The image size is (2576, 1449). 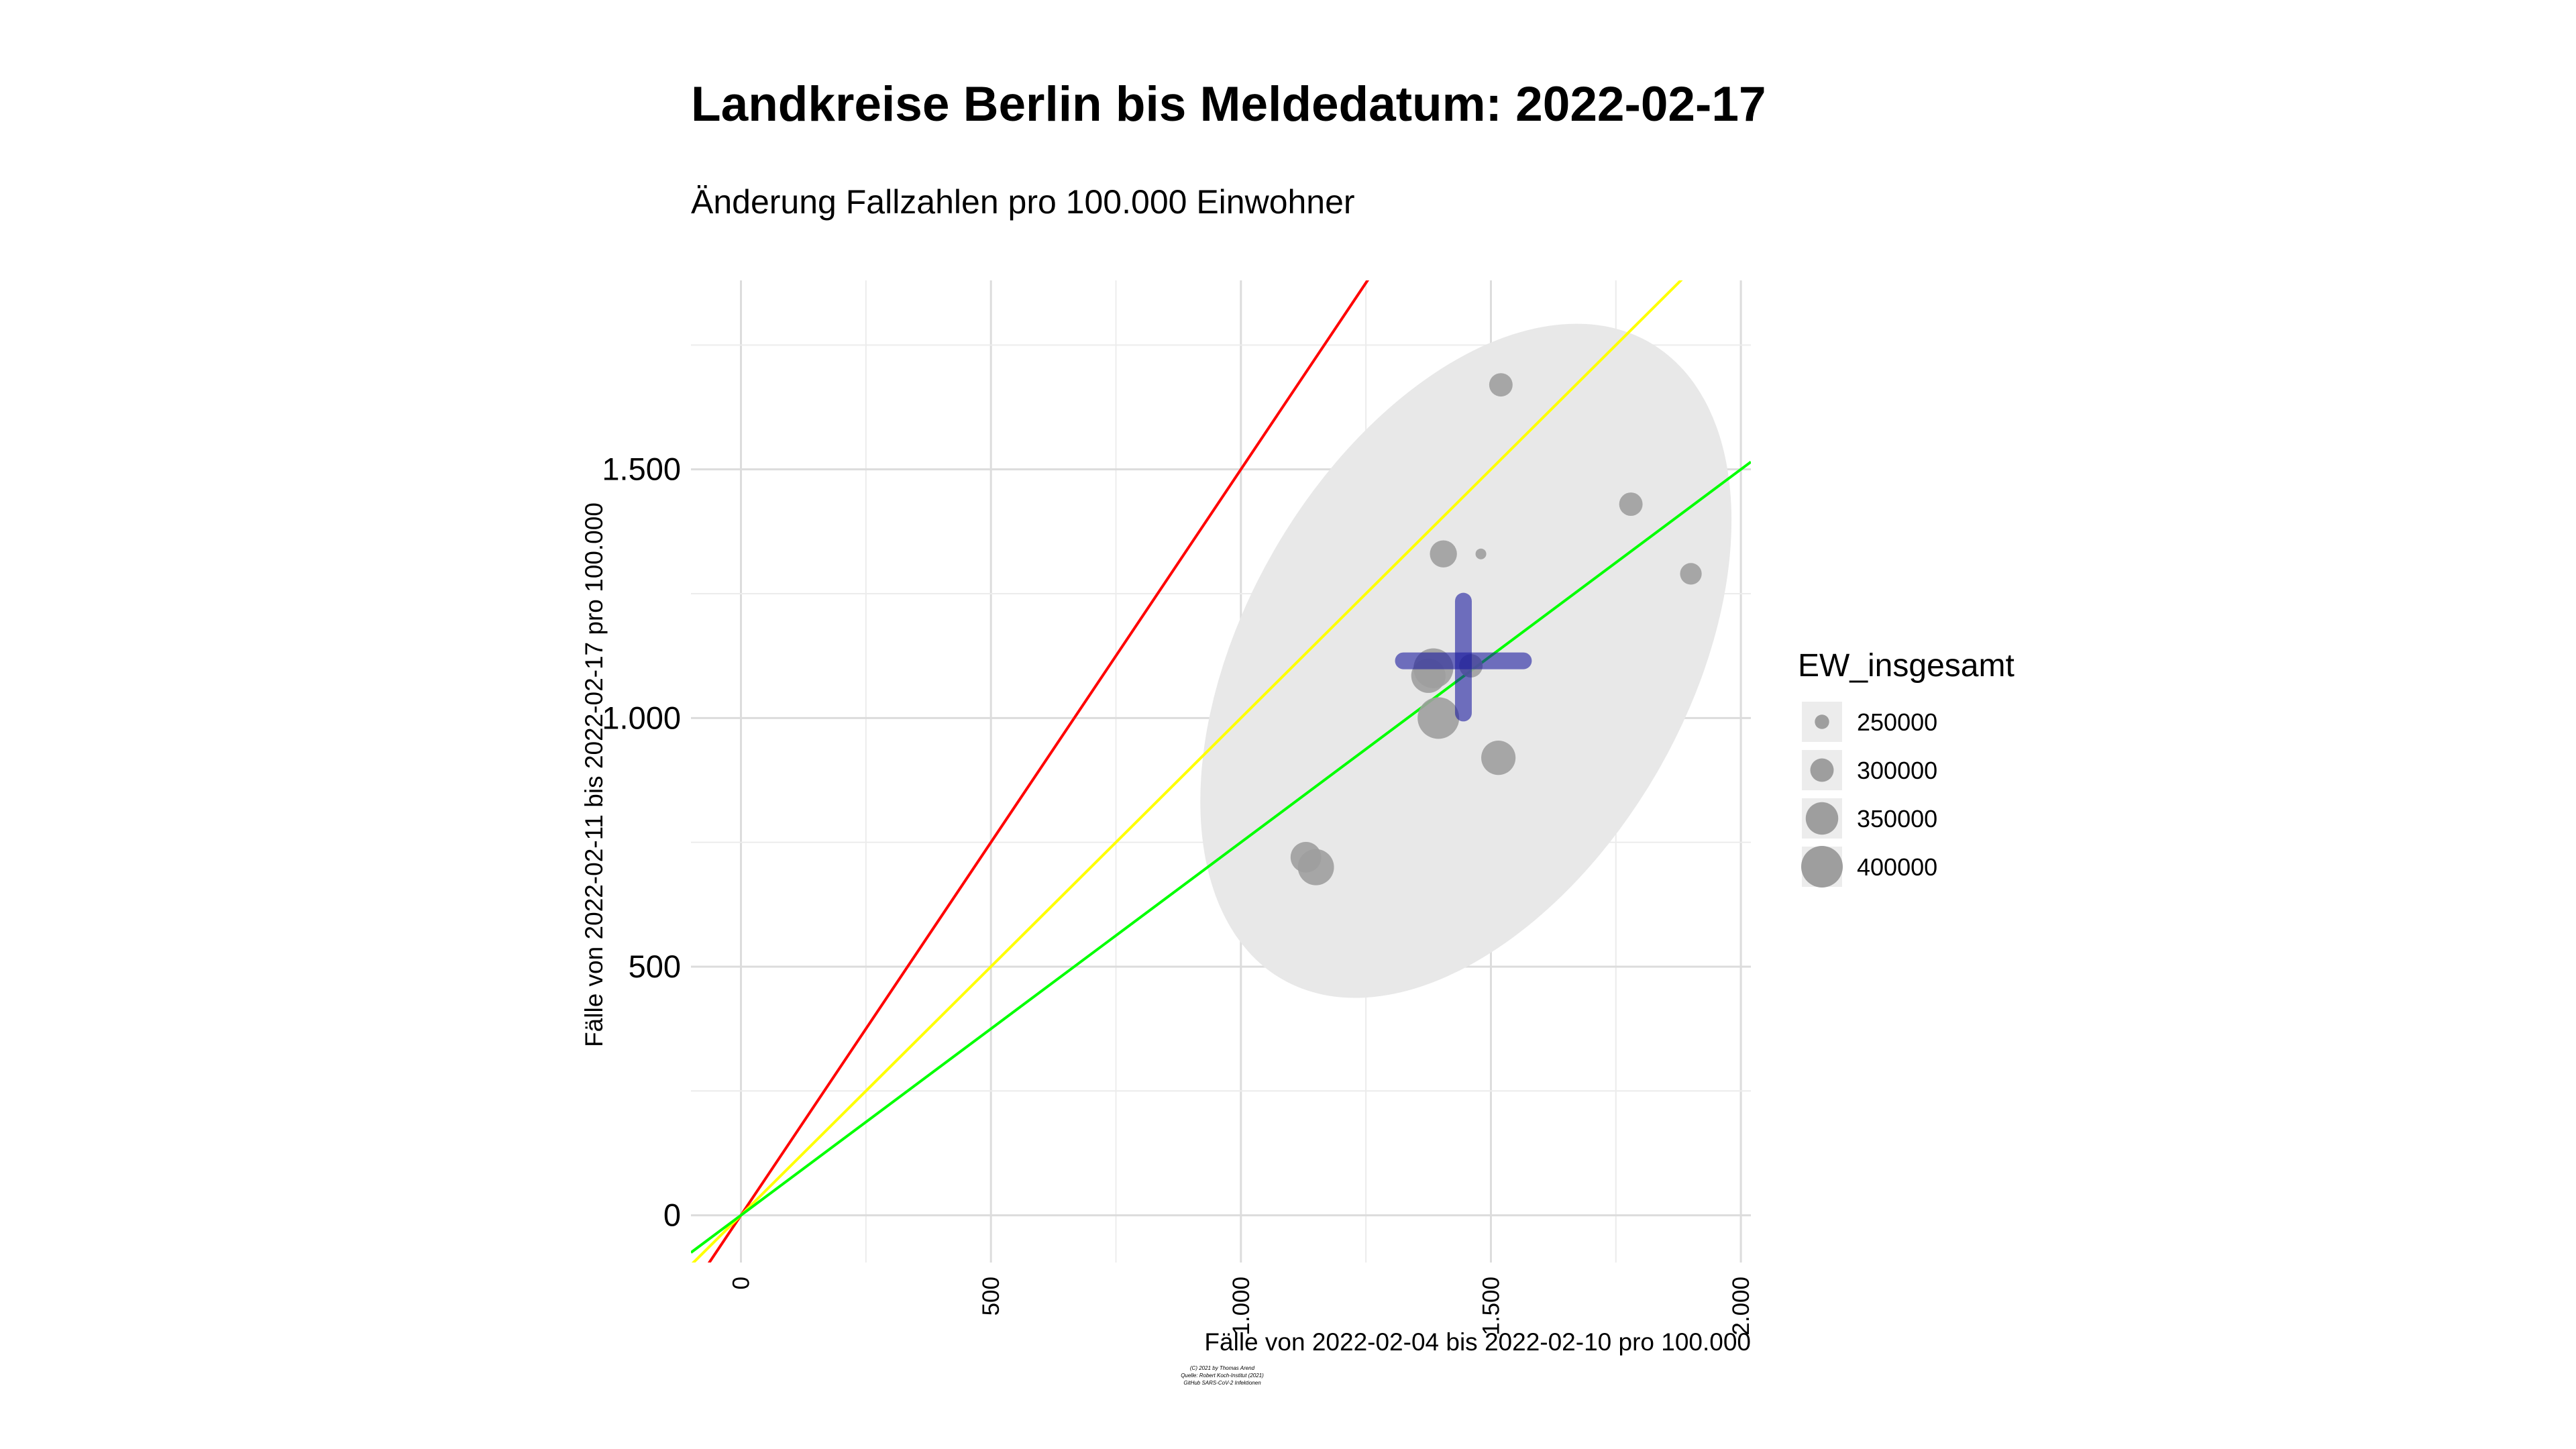 What do you see at coordinates (672, 1215) in the screenshot?
I see `y-tick-label: 0` at bounding box center [672, 1215].